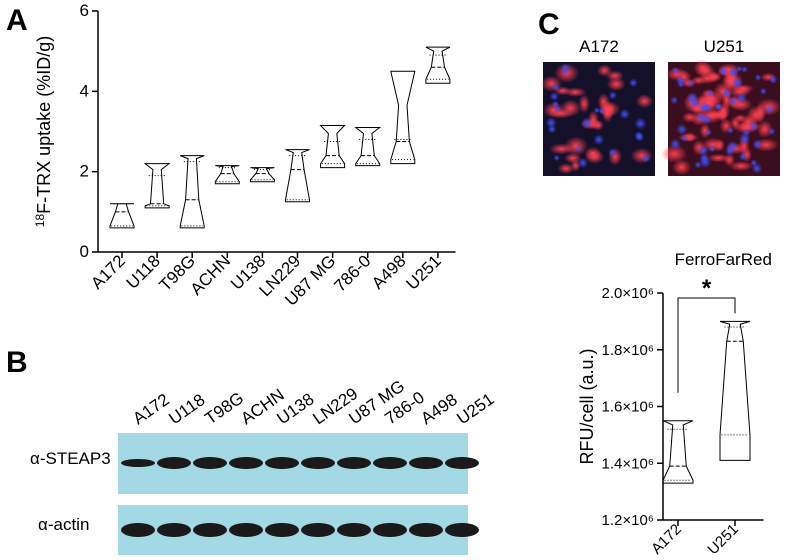 The height and width of the screenshot is (560, 789). Describe the element at coordinates (599, 46) in the screenshot. I see `image-label: A172` at that location.